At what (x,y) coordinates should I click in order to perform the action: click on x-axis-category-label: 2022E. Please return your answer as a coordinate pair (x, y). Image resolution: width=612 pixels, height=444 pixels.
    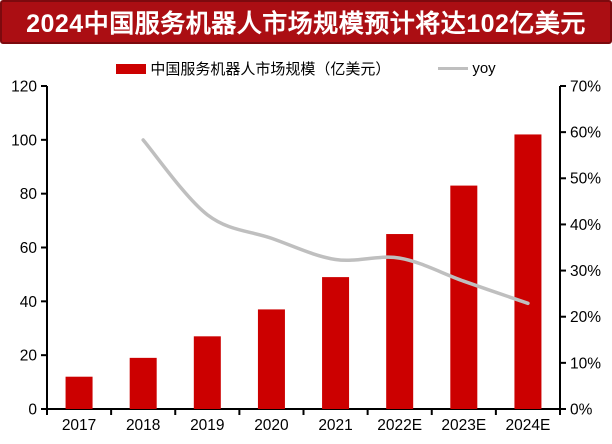
    Looking at the image, I should click on (399, 425).